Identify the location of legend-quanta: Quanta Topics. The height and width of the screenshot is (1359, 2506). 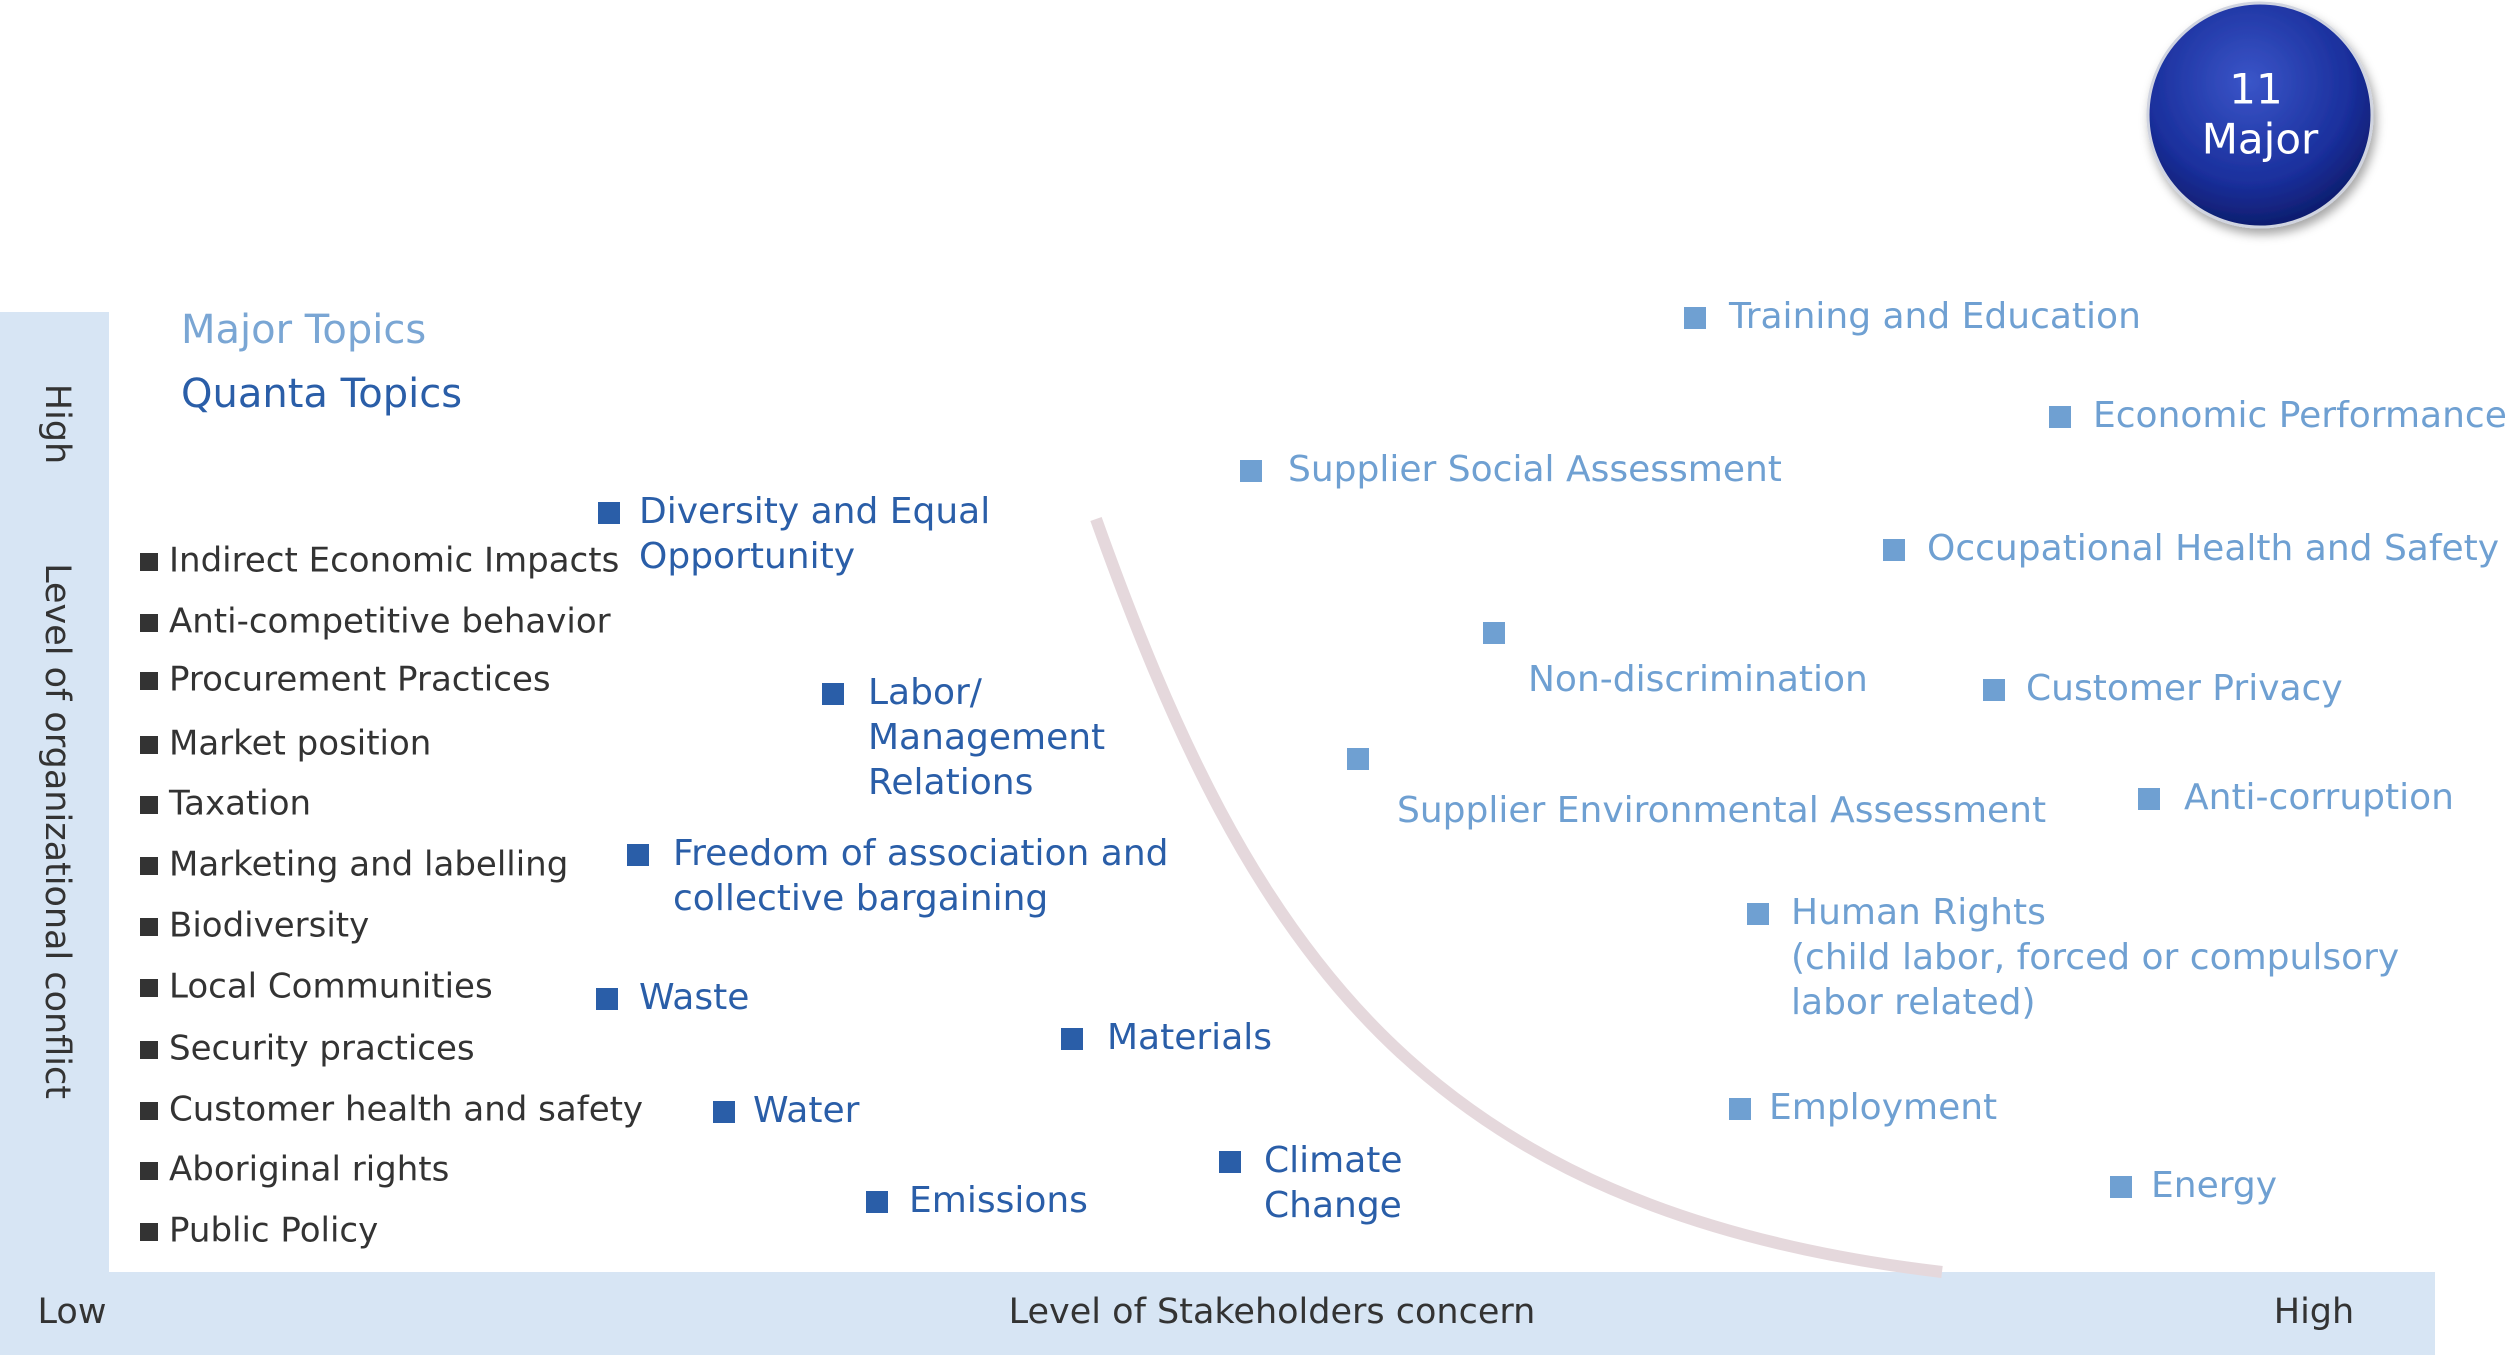
(321, 394).